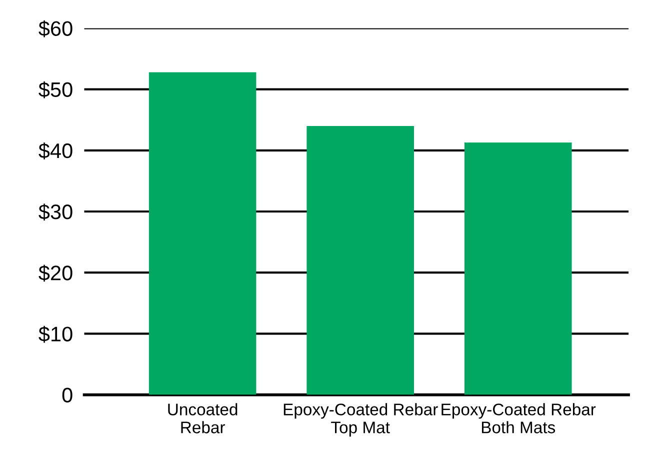 The width and height of the screenshot is (648, 470). What do you see at coordinates (55, 273) in the screenshot?
I see `y-tick-label: $20` at bounding box center [55, 273].